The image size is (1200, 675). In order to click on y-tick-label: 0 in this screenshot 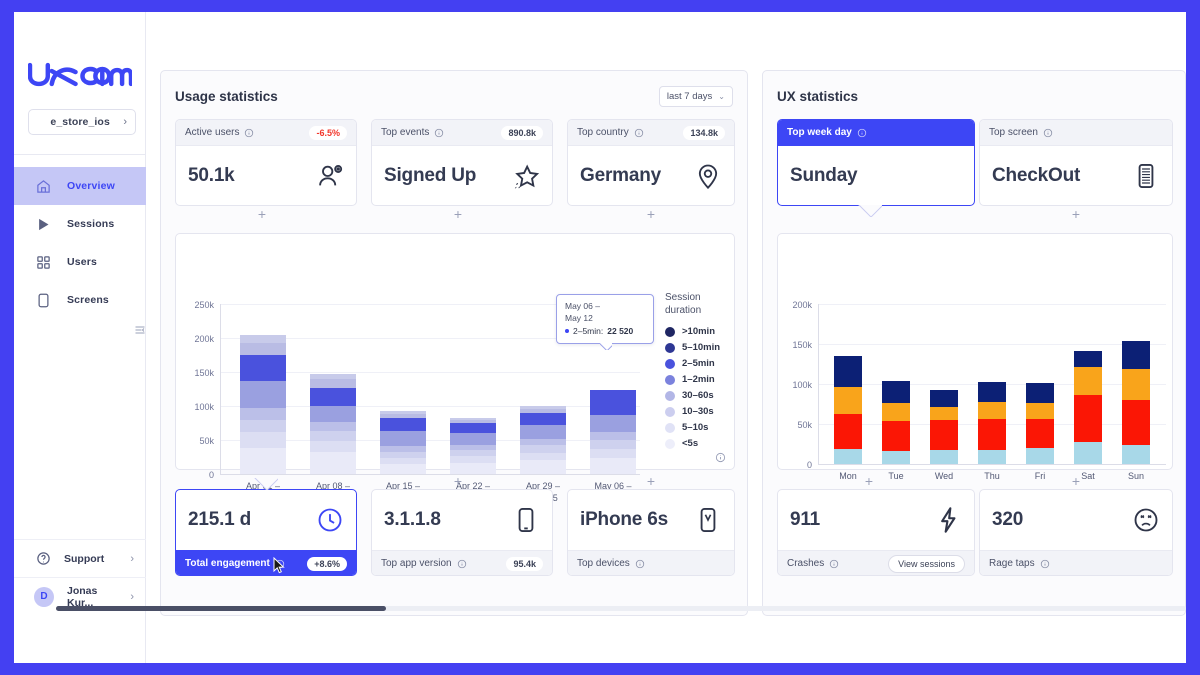, I will do `click(211, 475)`.